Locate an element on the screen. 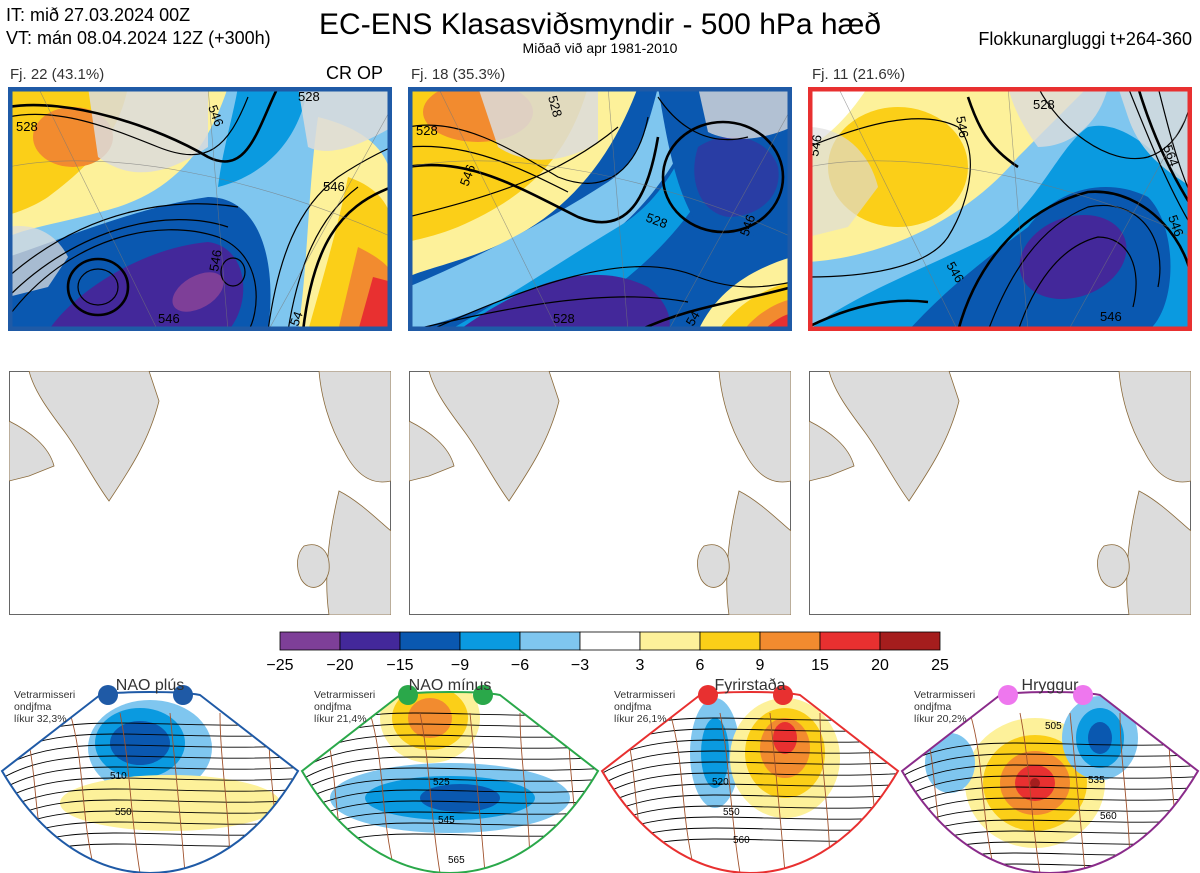  cluster-1-frame is located at coordinates (200, 209).